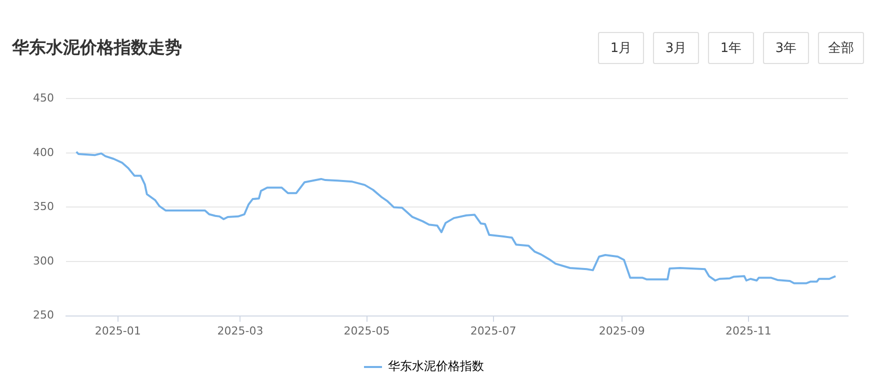 The width and height of the screenshot is (884, 389). I want to click on x-tick-label: 2025-05, so click(367, 331).